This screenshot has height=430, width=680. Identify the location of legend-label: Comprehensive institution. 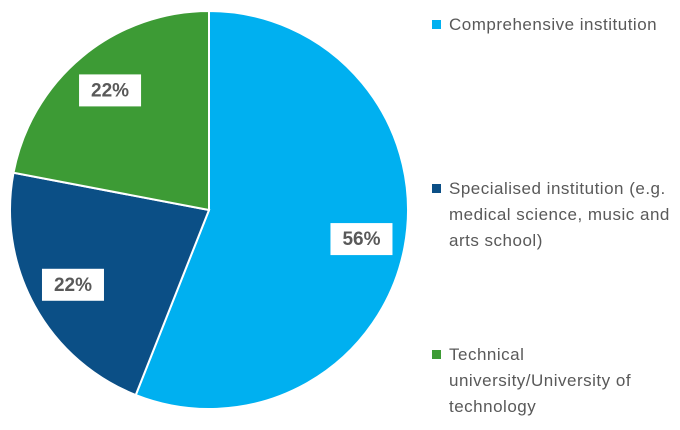
(553, 24).